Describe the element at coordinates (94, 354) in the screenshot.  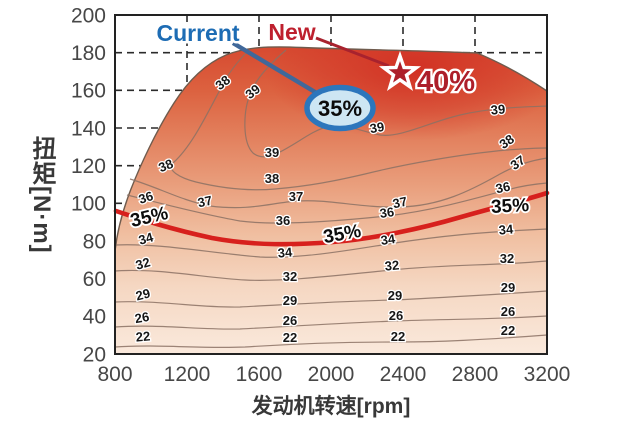
I see `y-tick-label: 20` at that location.